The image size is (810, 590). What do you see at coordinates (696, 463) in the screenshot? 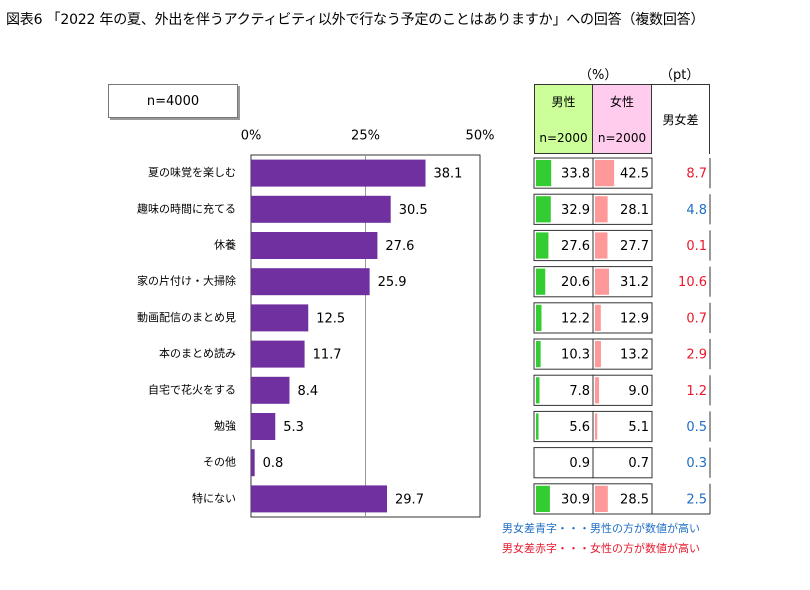
I see `diff-value: 0.3` at bounding box center [696, 463].